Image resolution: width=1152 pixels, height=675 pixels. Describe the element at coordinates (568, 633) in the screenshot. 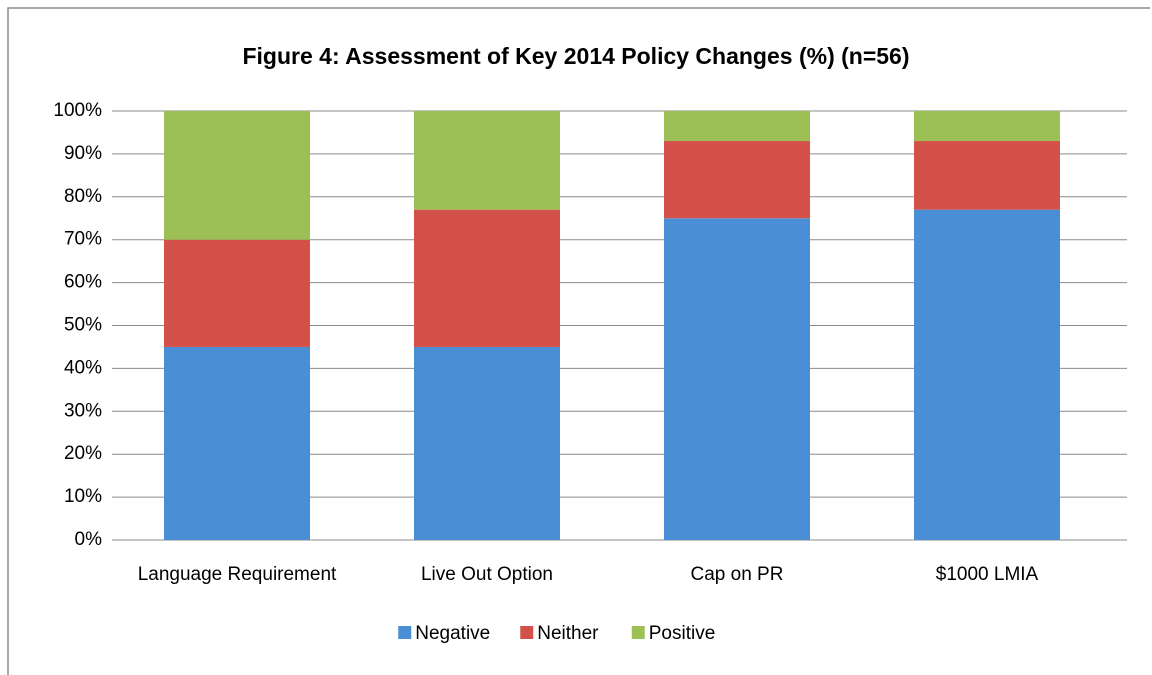

I see `legend-label: Neither` at that location.